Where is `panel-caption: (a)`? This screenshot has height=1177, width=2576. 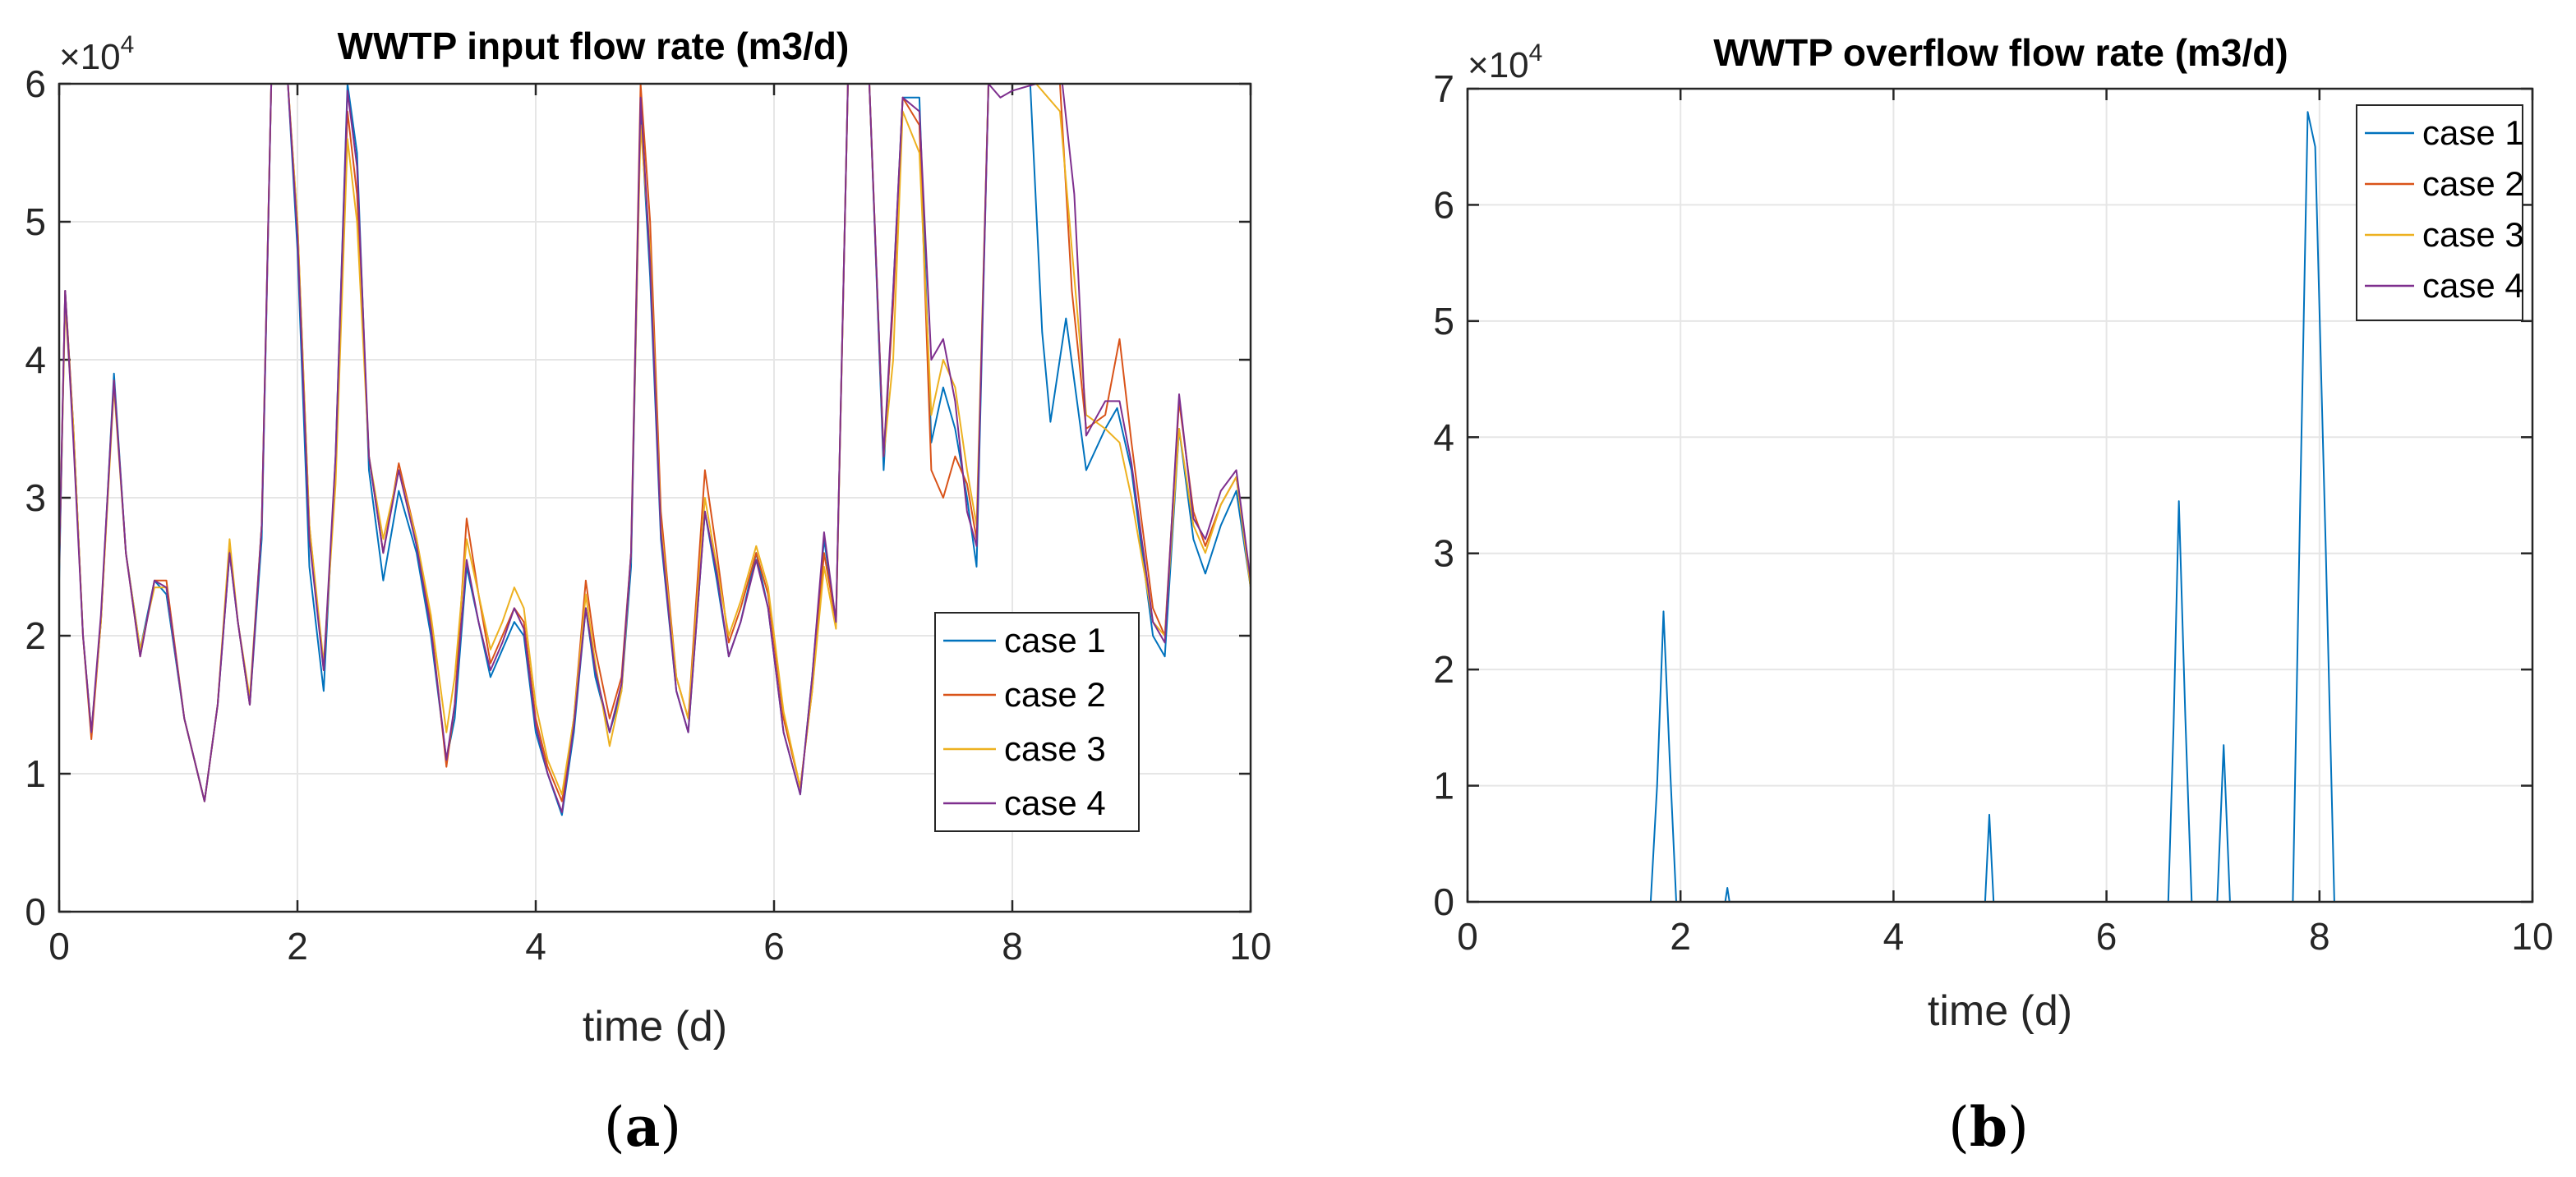
panel-caption: (a) is located at coordinates (642, 1127).